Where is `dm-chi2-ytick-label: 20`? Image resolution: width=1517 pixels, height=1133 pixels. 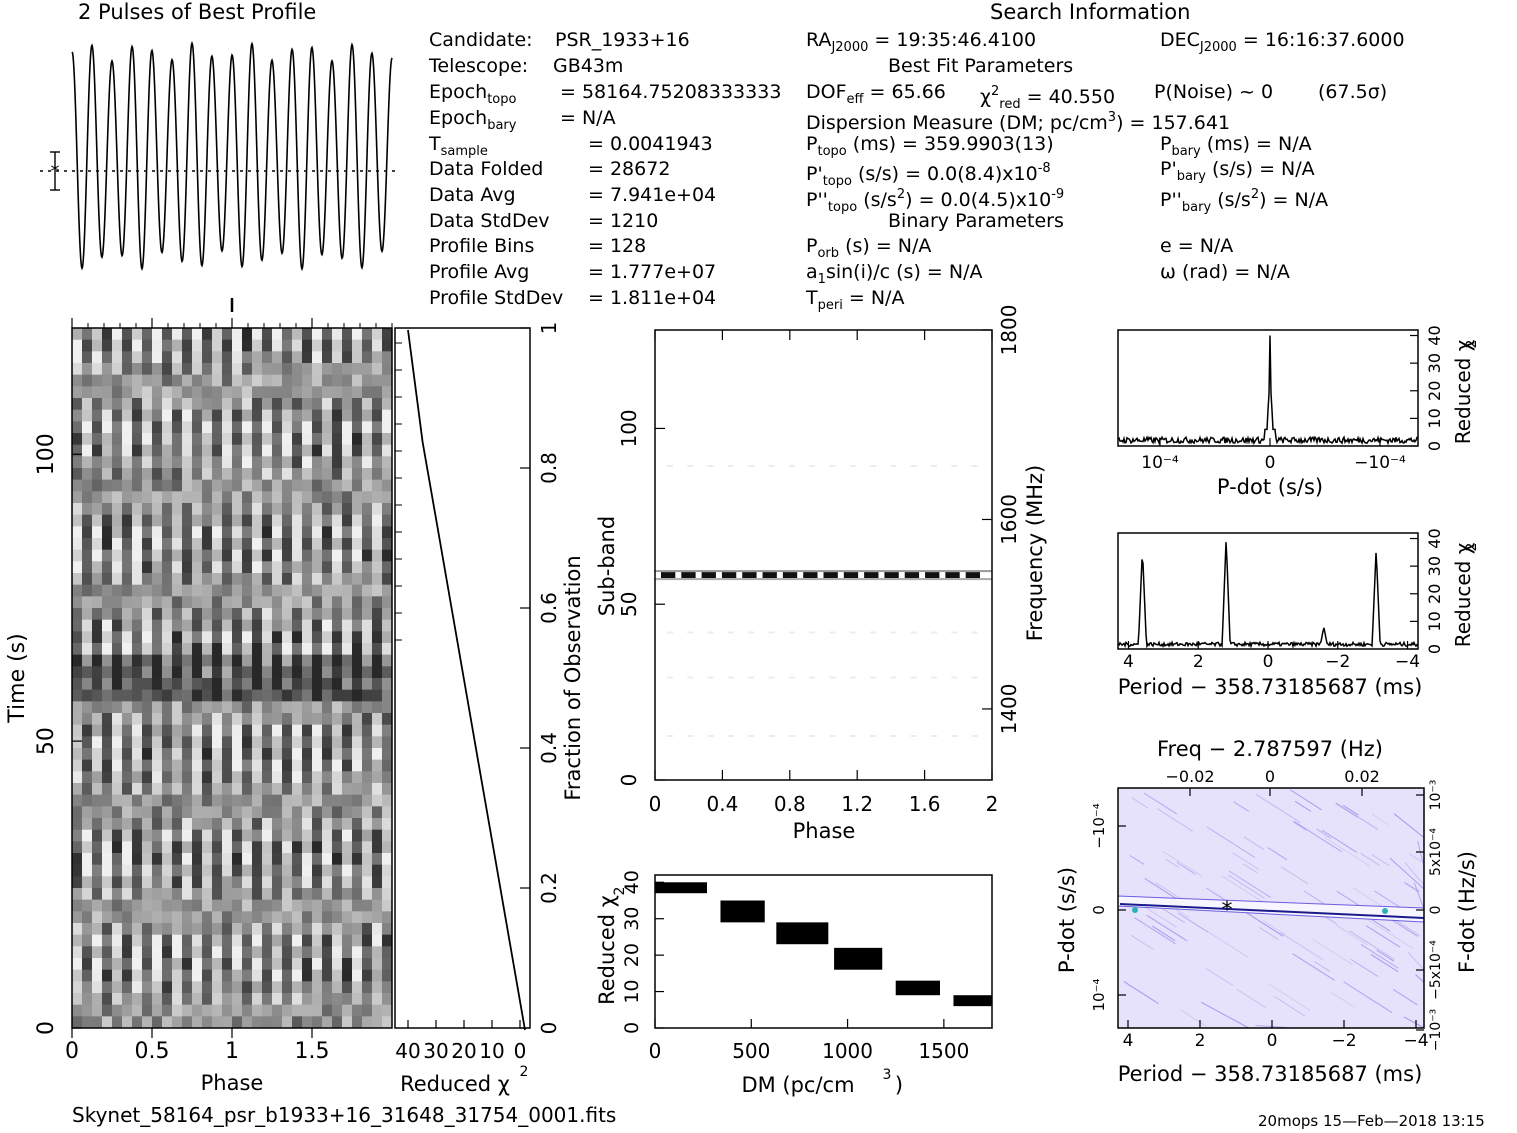 dm-chi2-ytick-label: 20 is located at coordinates (632, 955).